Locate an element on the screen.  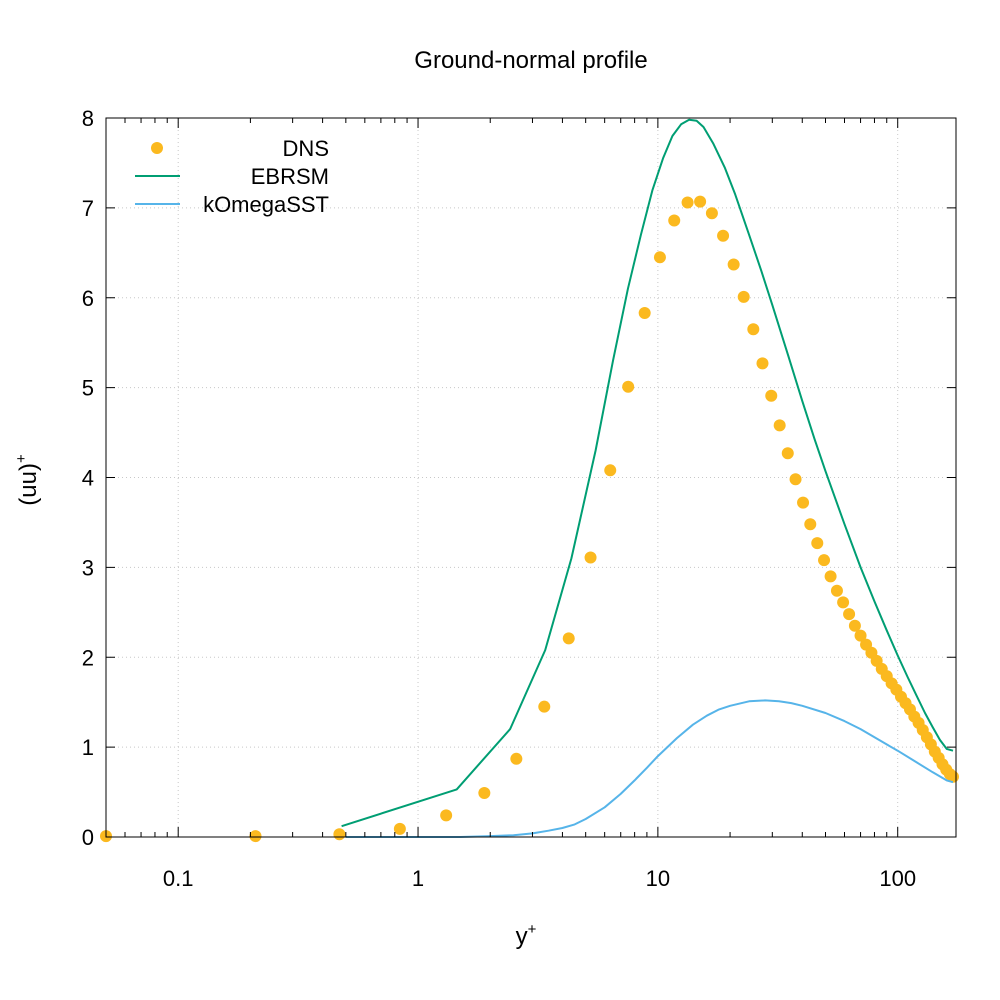
legend: DNS EBRSM kOmegaSST is located at coordinates (232, 176).